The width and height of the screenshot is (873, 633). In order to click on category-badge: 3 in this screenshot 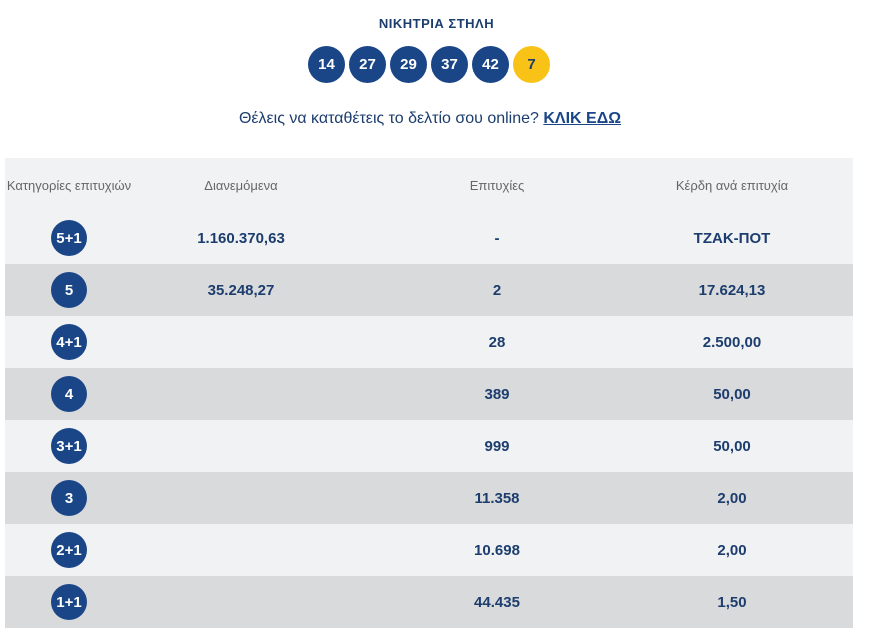, I will do `click(69, 498)`.